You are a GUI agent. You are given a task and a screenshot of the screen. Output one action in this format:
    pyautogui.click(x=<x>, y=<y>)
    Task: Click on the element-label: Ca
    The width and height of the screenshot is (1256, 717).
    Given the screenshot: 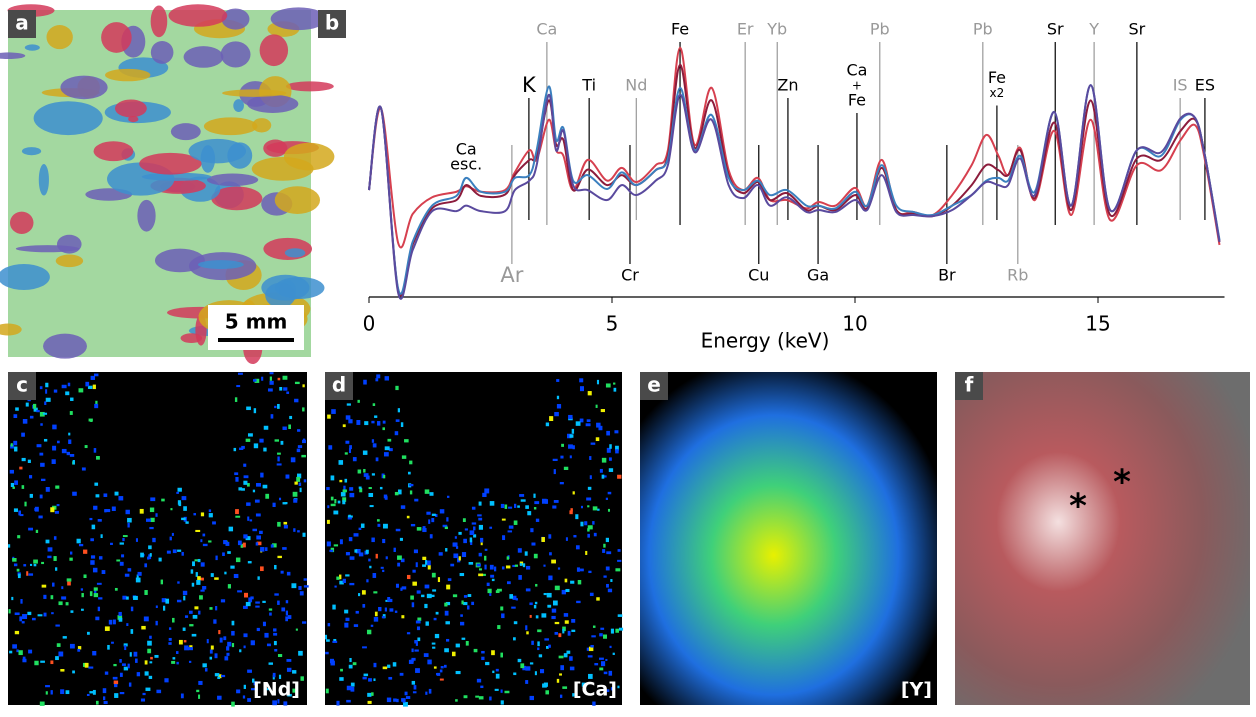 What is the action you would take?
    pyautogui.click(x=546, y=29)
    